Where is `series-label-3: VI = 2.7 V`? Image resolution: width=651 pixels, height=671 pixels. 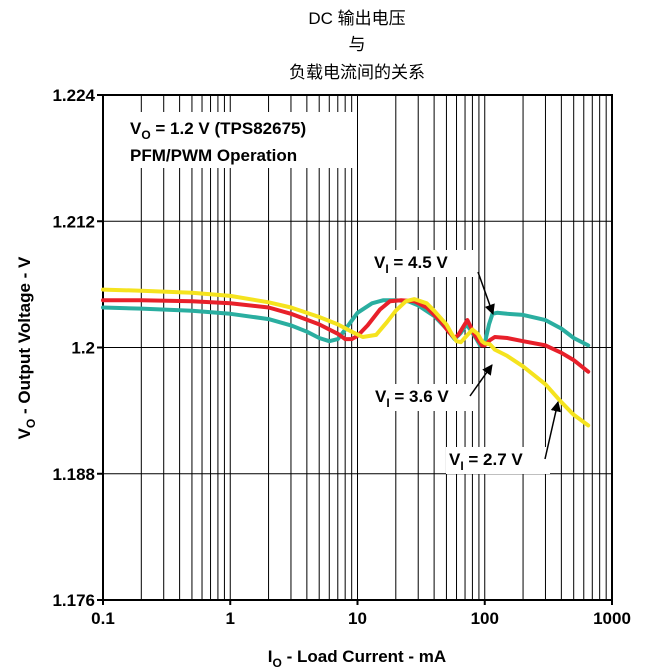
series-label-3: VI = 2.7 V is located at coordinates (486, 461).